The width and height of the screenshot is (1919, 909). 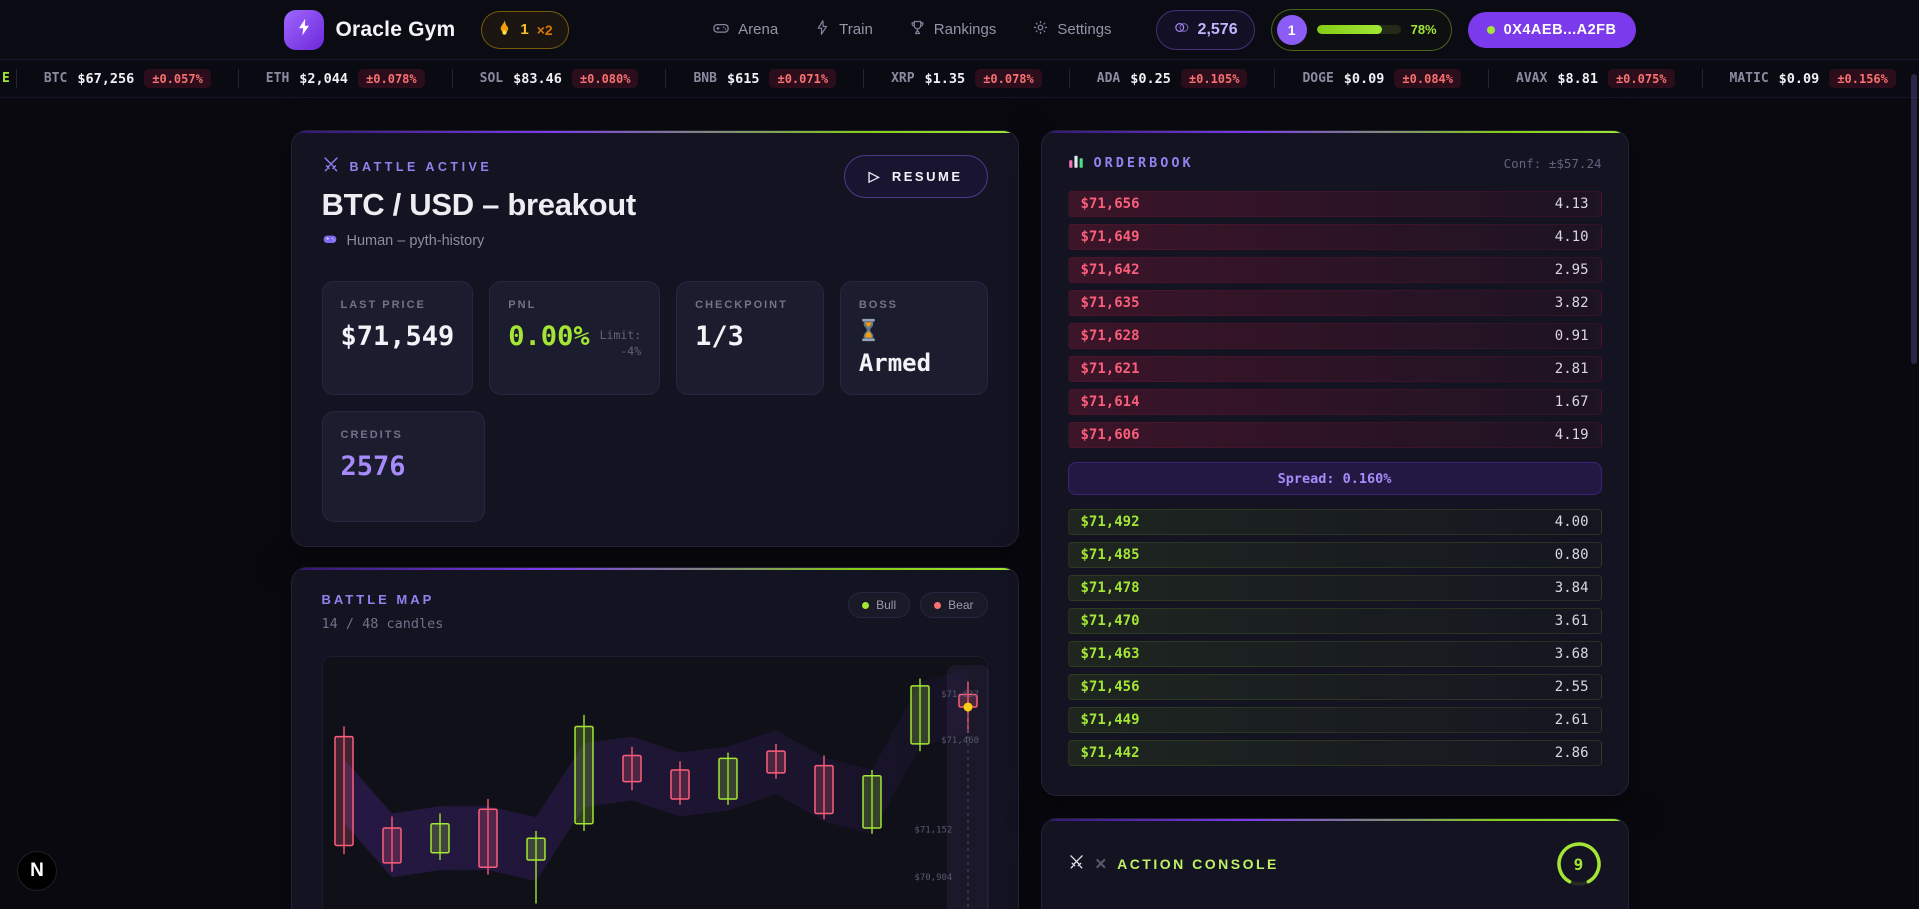 What do you see at coordinates (324, 78) in the screenshot?
I see `ticker-price: $2,044` at bounding box center [324, 78].